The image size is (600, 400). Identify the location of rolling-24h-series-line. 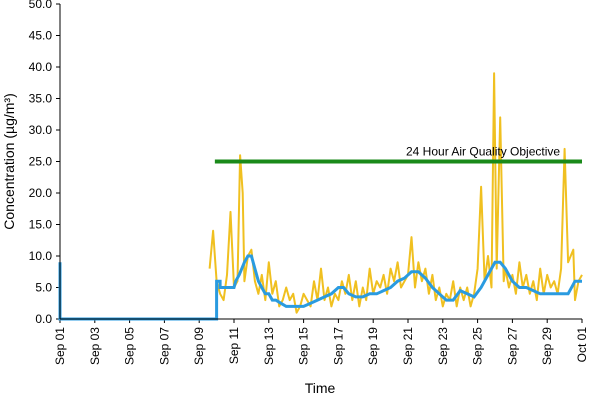
(320, 287).